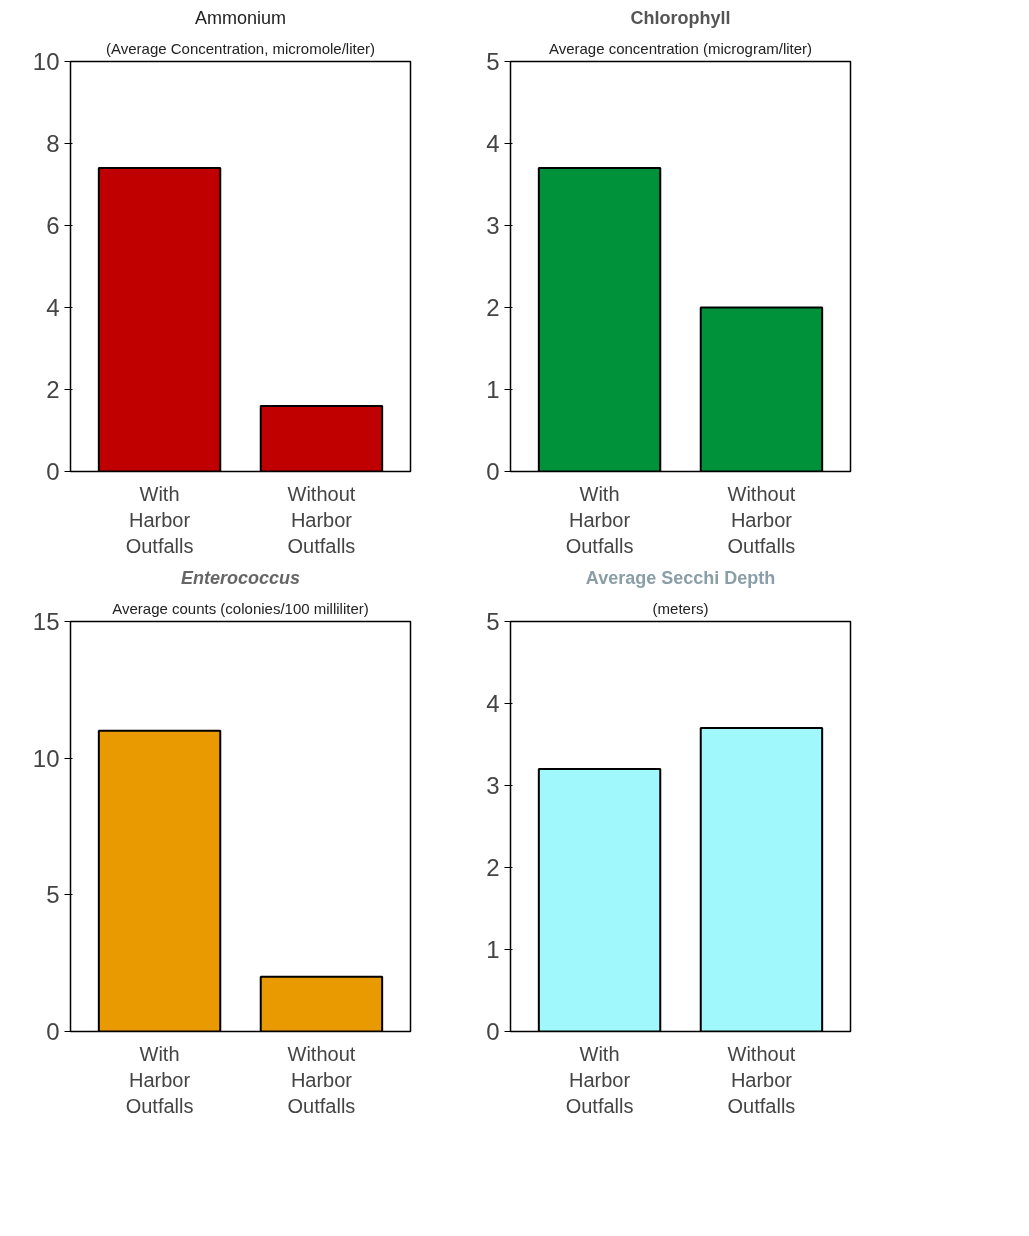  I want to click on chart-subtitle: Average concentration (microgram/liter), so click(680, 48).